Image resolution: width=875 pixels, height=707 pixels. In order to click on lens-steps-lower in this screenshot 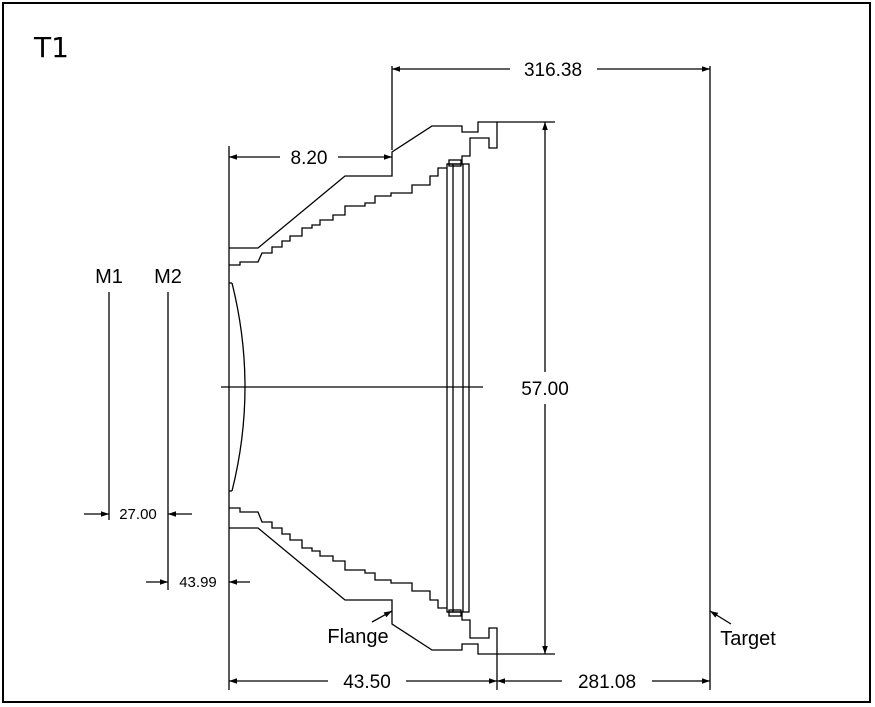, I will do `click(338, 558)`.